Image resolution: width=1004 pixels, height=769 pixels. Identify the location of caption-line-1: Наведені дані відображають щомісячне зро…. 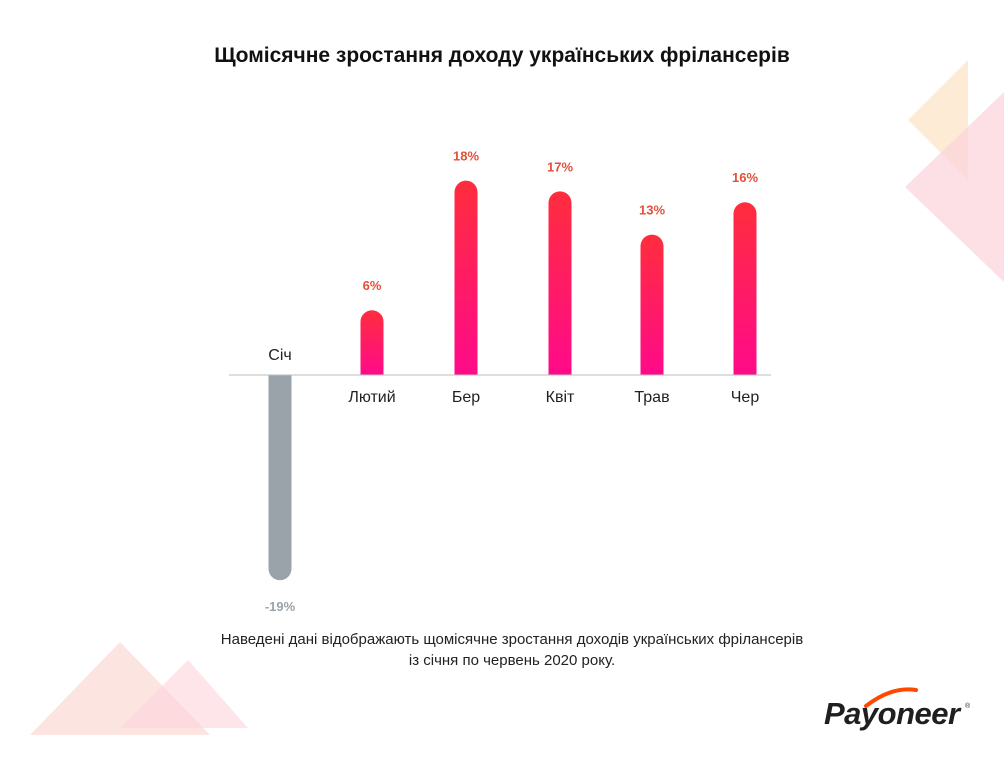
(512, 639).